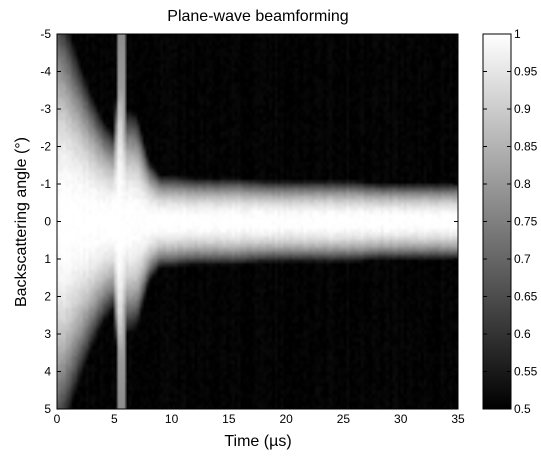 The height and width of the screenshot is (462, 541). I want to click on colorbar-tick-label: 0.6, so click(522, 334).